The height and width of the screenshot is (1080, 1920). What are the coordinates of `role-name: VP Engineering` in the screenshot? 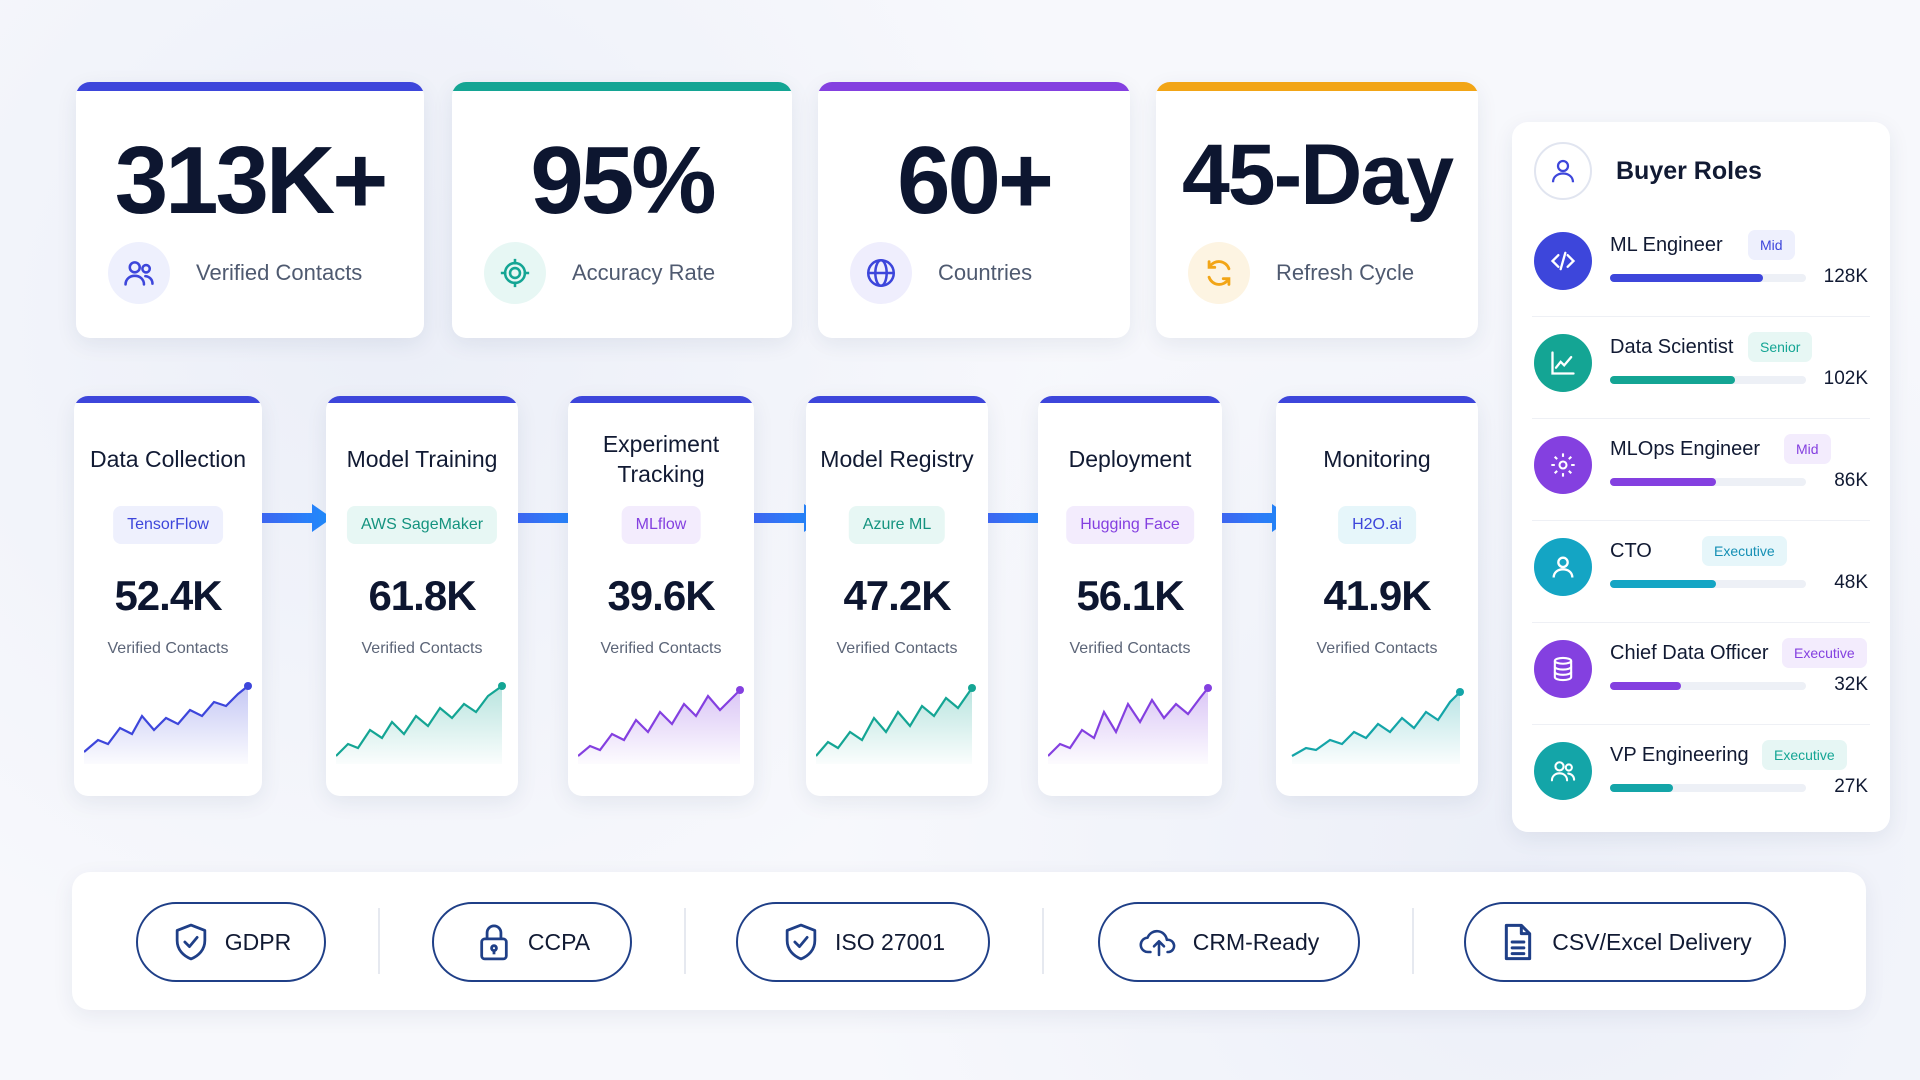 It's located at (1679, 755).